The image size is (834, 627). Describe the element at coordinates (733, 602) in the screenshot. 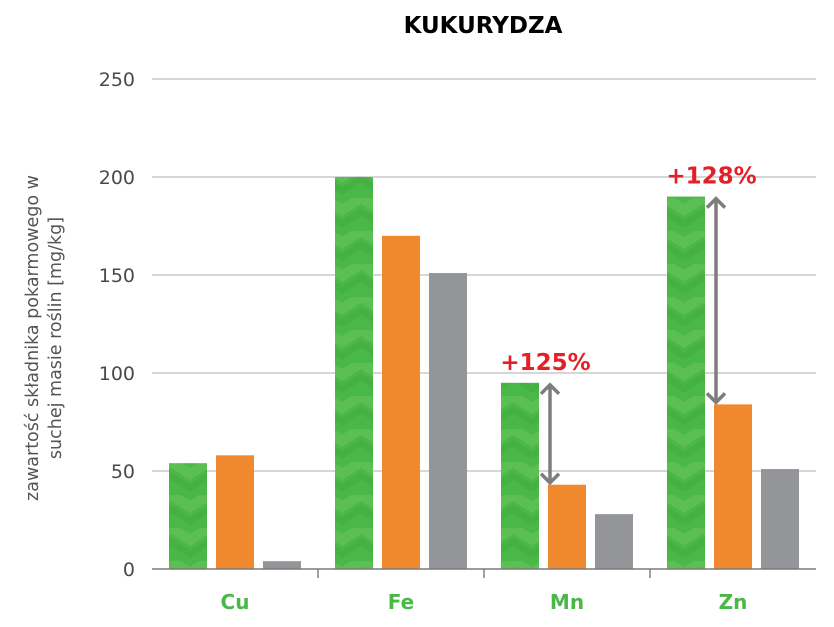

I see `x-tick-label-zn: Zn` at that location.